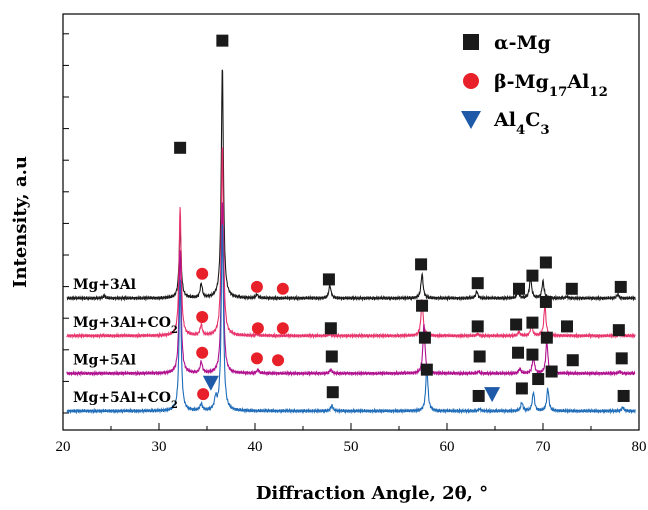 This screenshot has width=648, height=510. I want to click on legend-entry-label: β-Mg17Al12, so click(551, 85).